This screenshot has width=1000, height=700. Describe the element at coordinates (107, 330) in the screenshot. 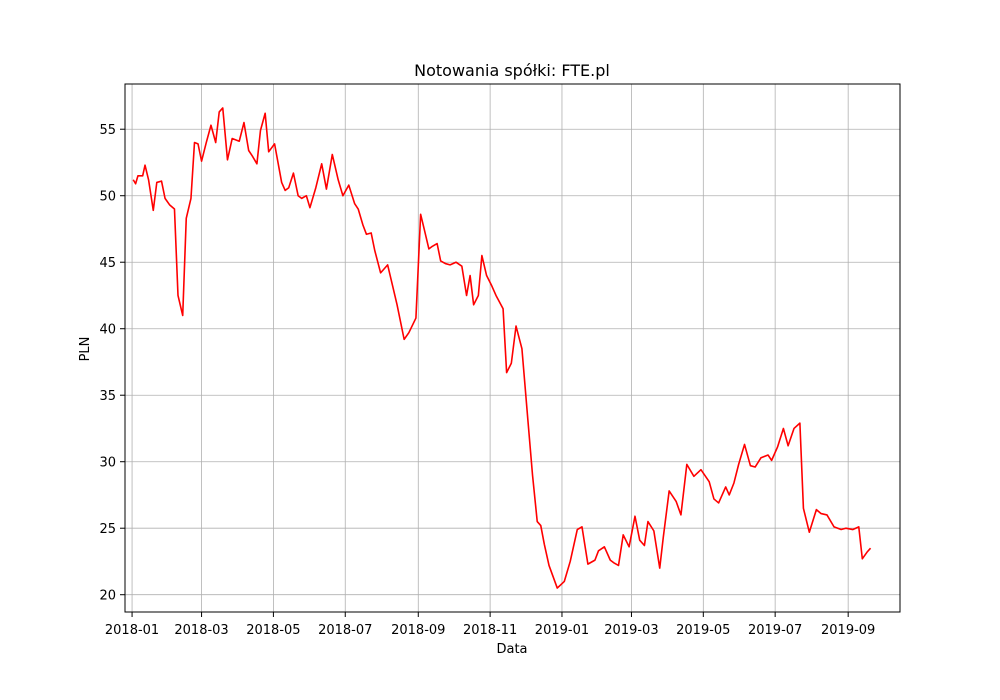

I see `y-tick-label: 40` at that location.